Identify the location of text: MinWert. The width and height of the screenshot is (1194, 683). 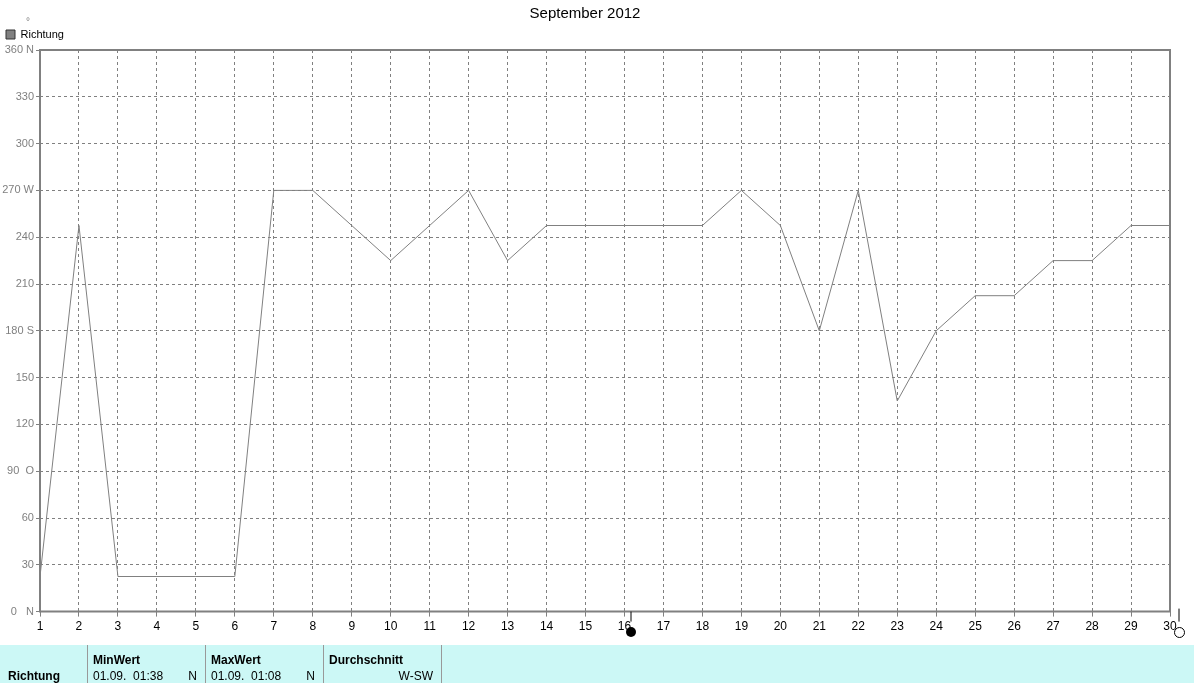
(117, 660).